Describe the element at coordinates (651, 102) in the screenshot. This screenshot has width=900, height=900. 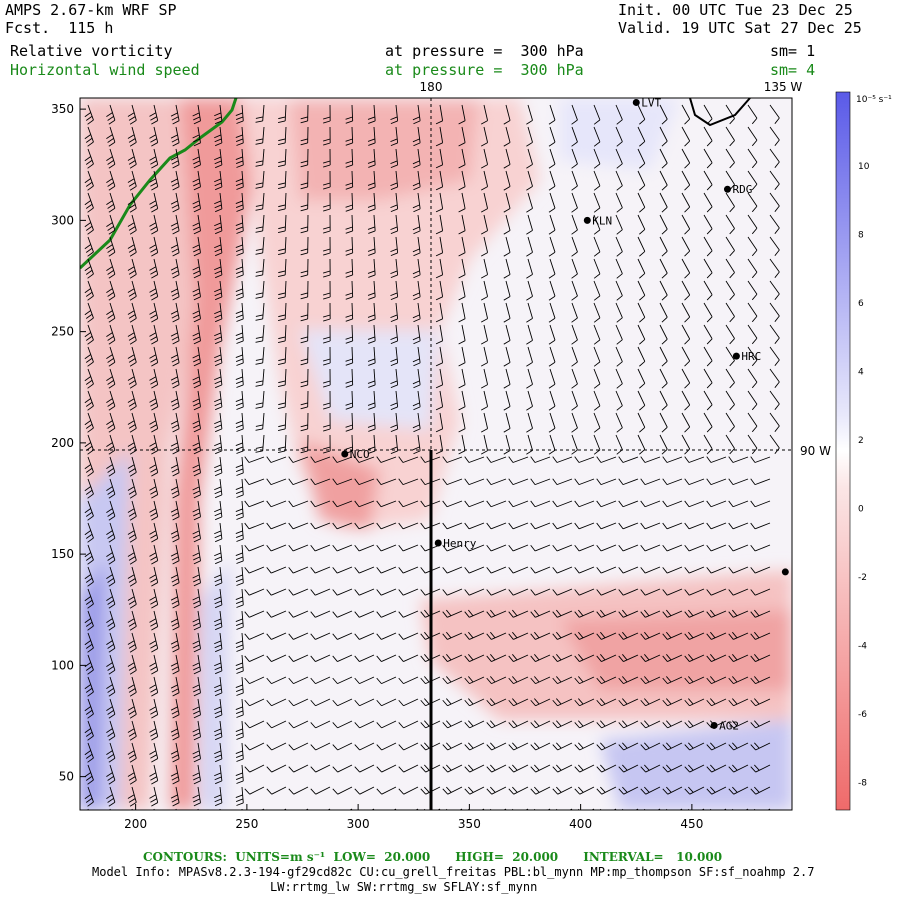
I see `station-label-lvt: LVT` at that location.